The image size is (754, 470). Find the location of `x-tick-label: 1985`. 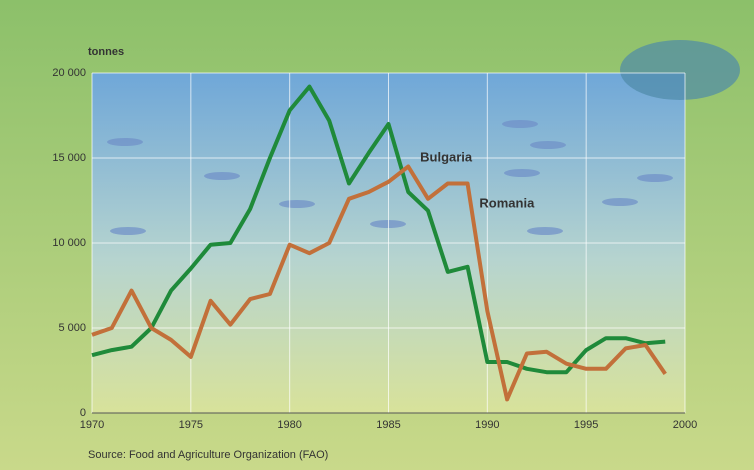

x-tick-label: 1985 is located at coordinates (388, 425).